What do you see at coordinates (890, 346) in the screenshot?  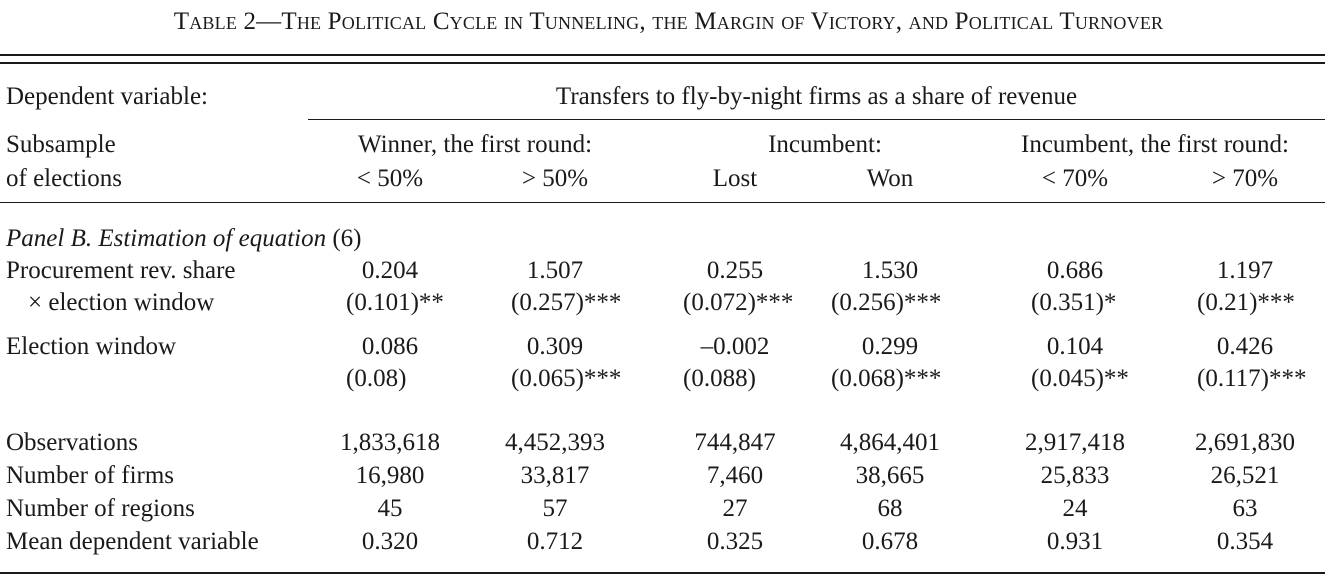 I see `coef-cell: 0.299` at bounding box center [890, 346].